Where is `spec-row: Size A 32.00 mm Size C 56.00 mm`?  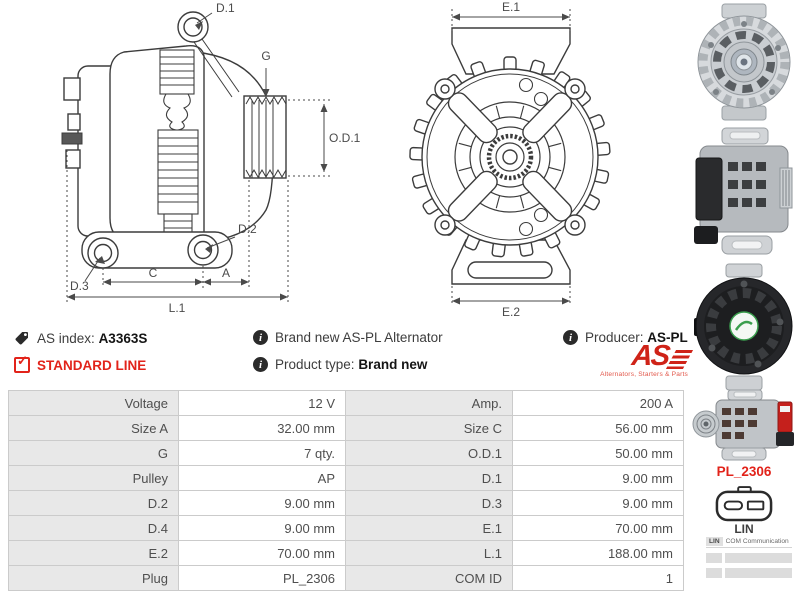 spec-row: Size A 32.00 mm Size C 56.00 mm is located at coordinates (346, 428).